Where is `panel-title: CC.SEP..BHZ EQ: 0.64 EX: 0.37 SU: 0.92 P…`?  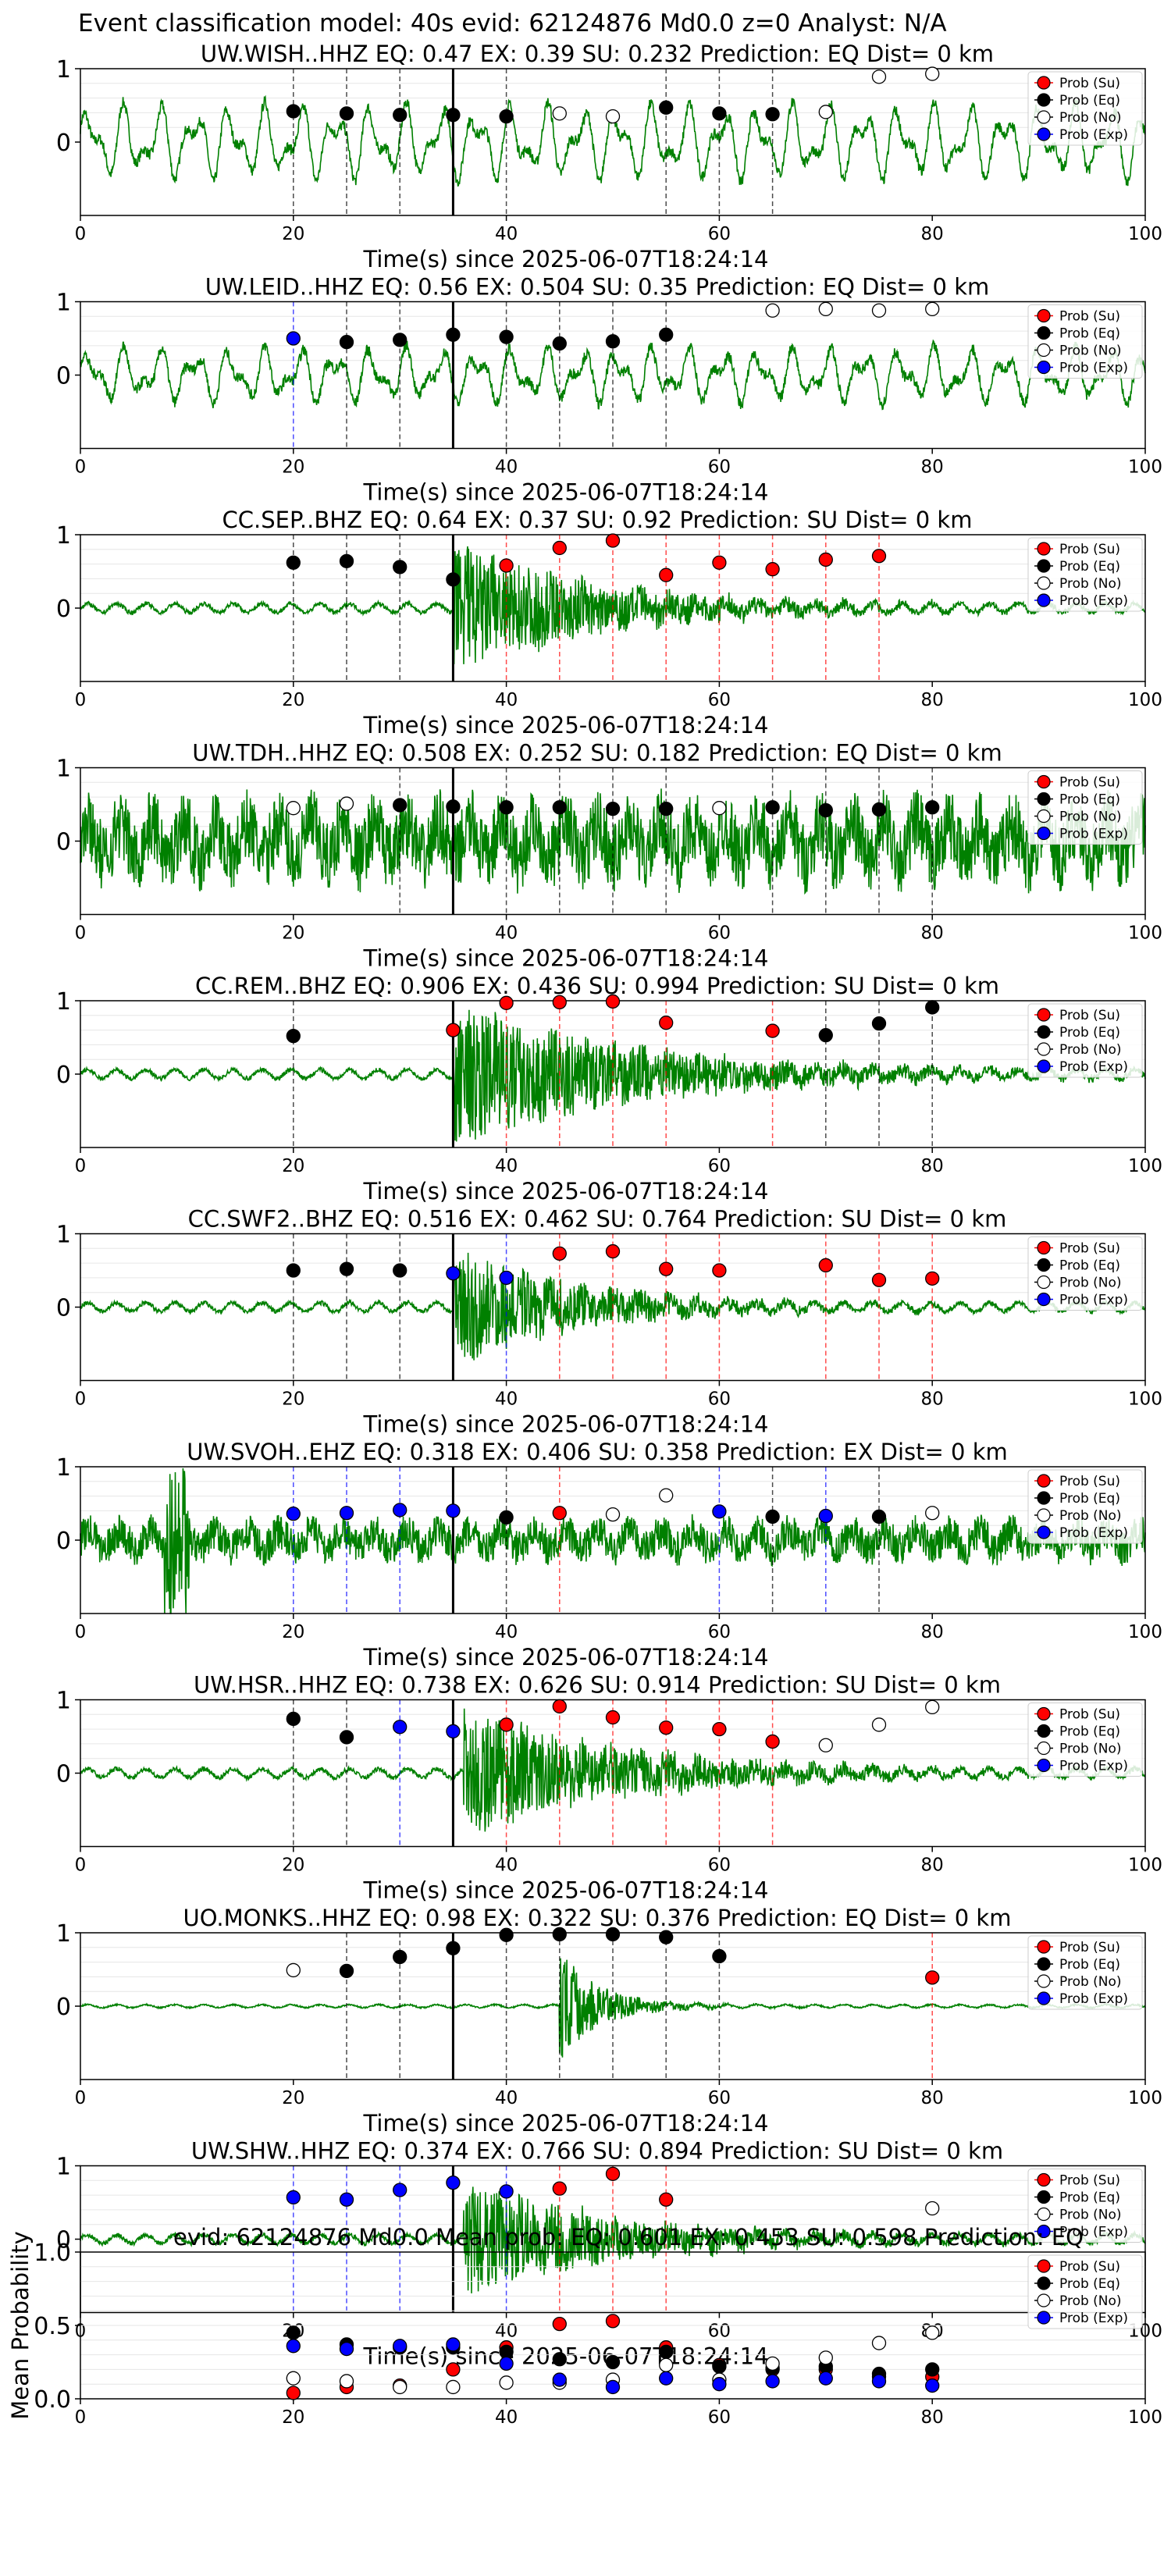 panel-title: CC.SEP..BHZ EQ: 0.64 EX: 0.37 SU: 0.92 P… is located at coordinates (597, 520).